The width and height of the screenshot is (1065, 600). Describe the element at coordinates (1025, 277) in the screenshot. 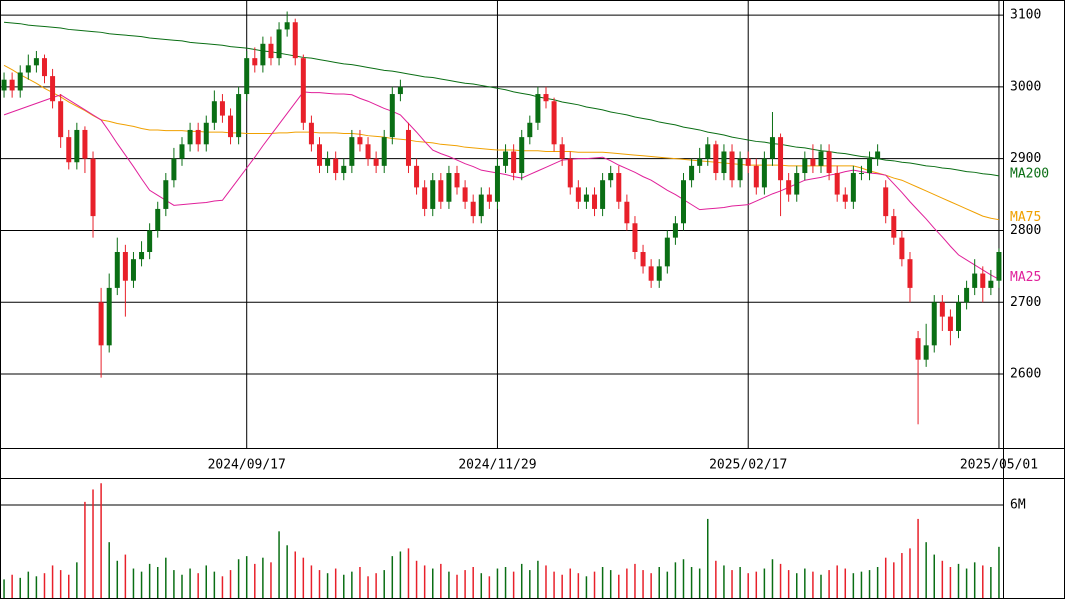

I see `legend-label: MA25` at that location.